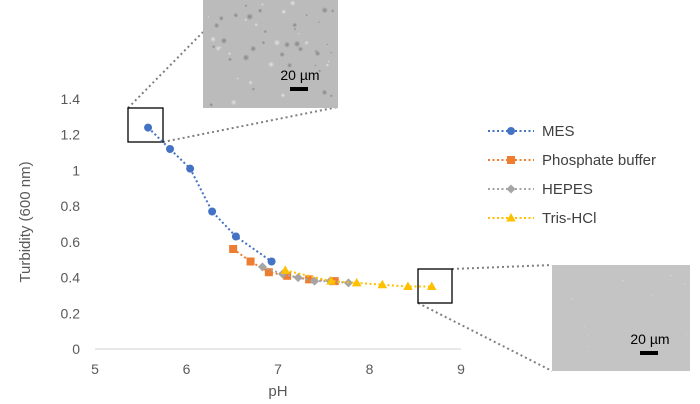 This screenshot has width=700, height=404. I want to click on legend: MES Phosphate buffer HEPES Tris-HCl, so click(572, 175).